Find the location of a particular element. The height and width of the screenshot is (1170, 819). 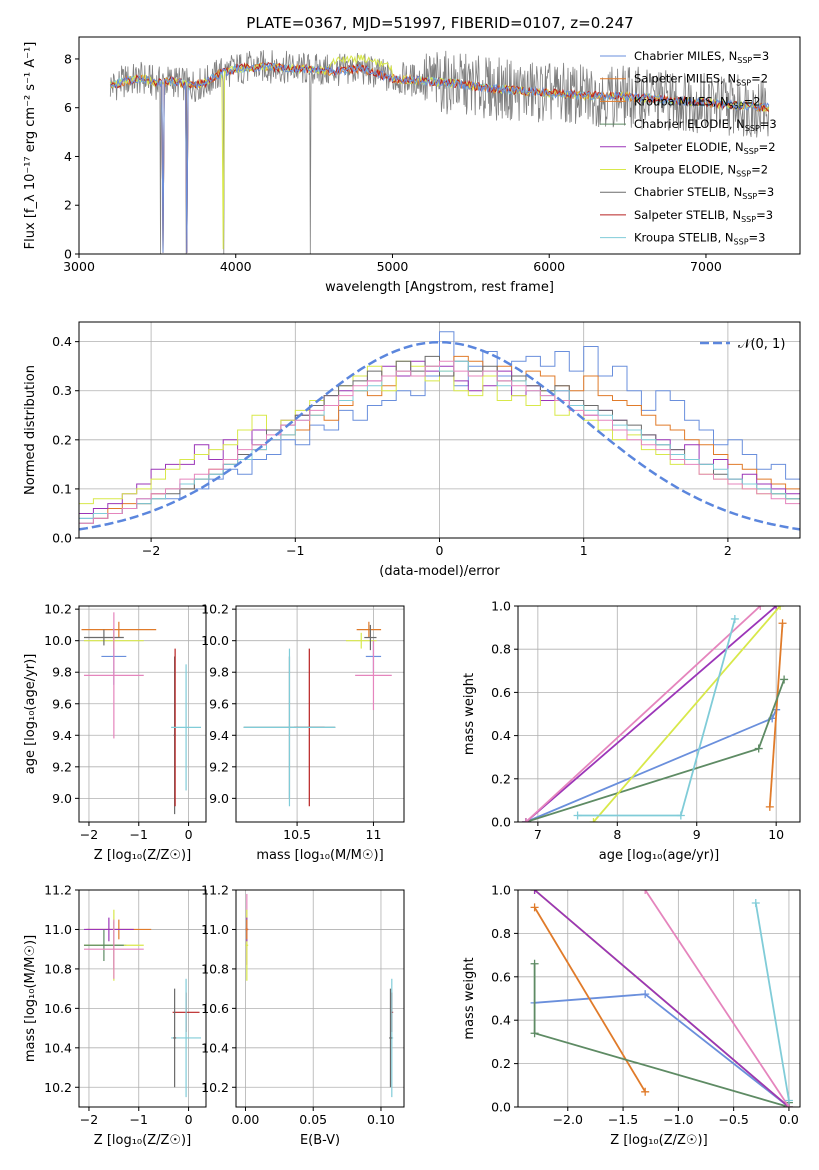

residuals-xlabel: (data-model)/error is located at coordinates (439, 571).